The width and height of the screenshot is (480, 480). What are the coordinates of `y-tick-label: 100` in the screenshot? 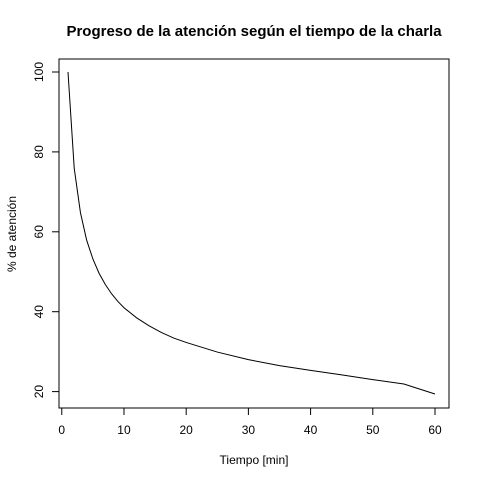 It's located at (39, 72).